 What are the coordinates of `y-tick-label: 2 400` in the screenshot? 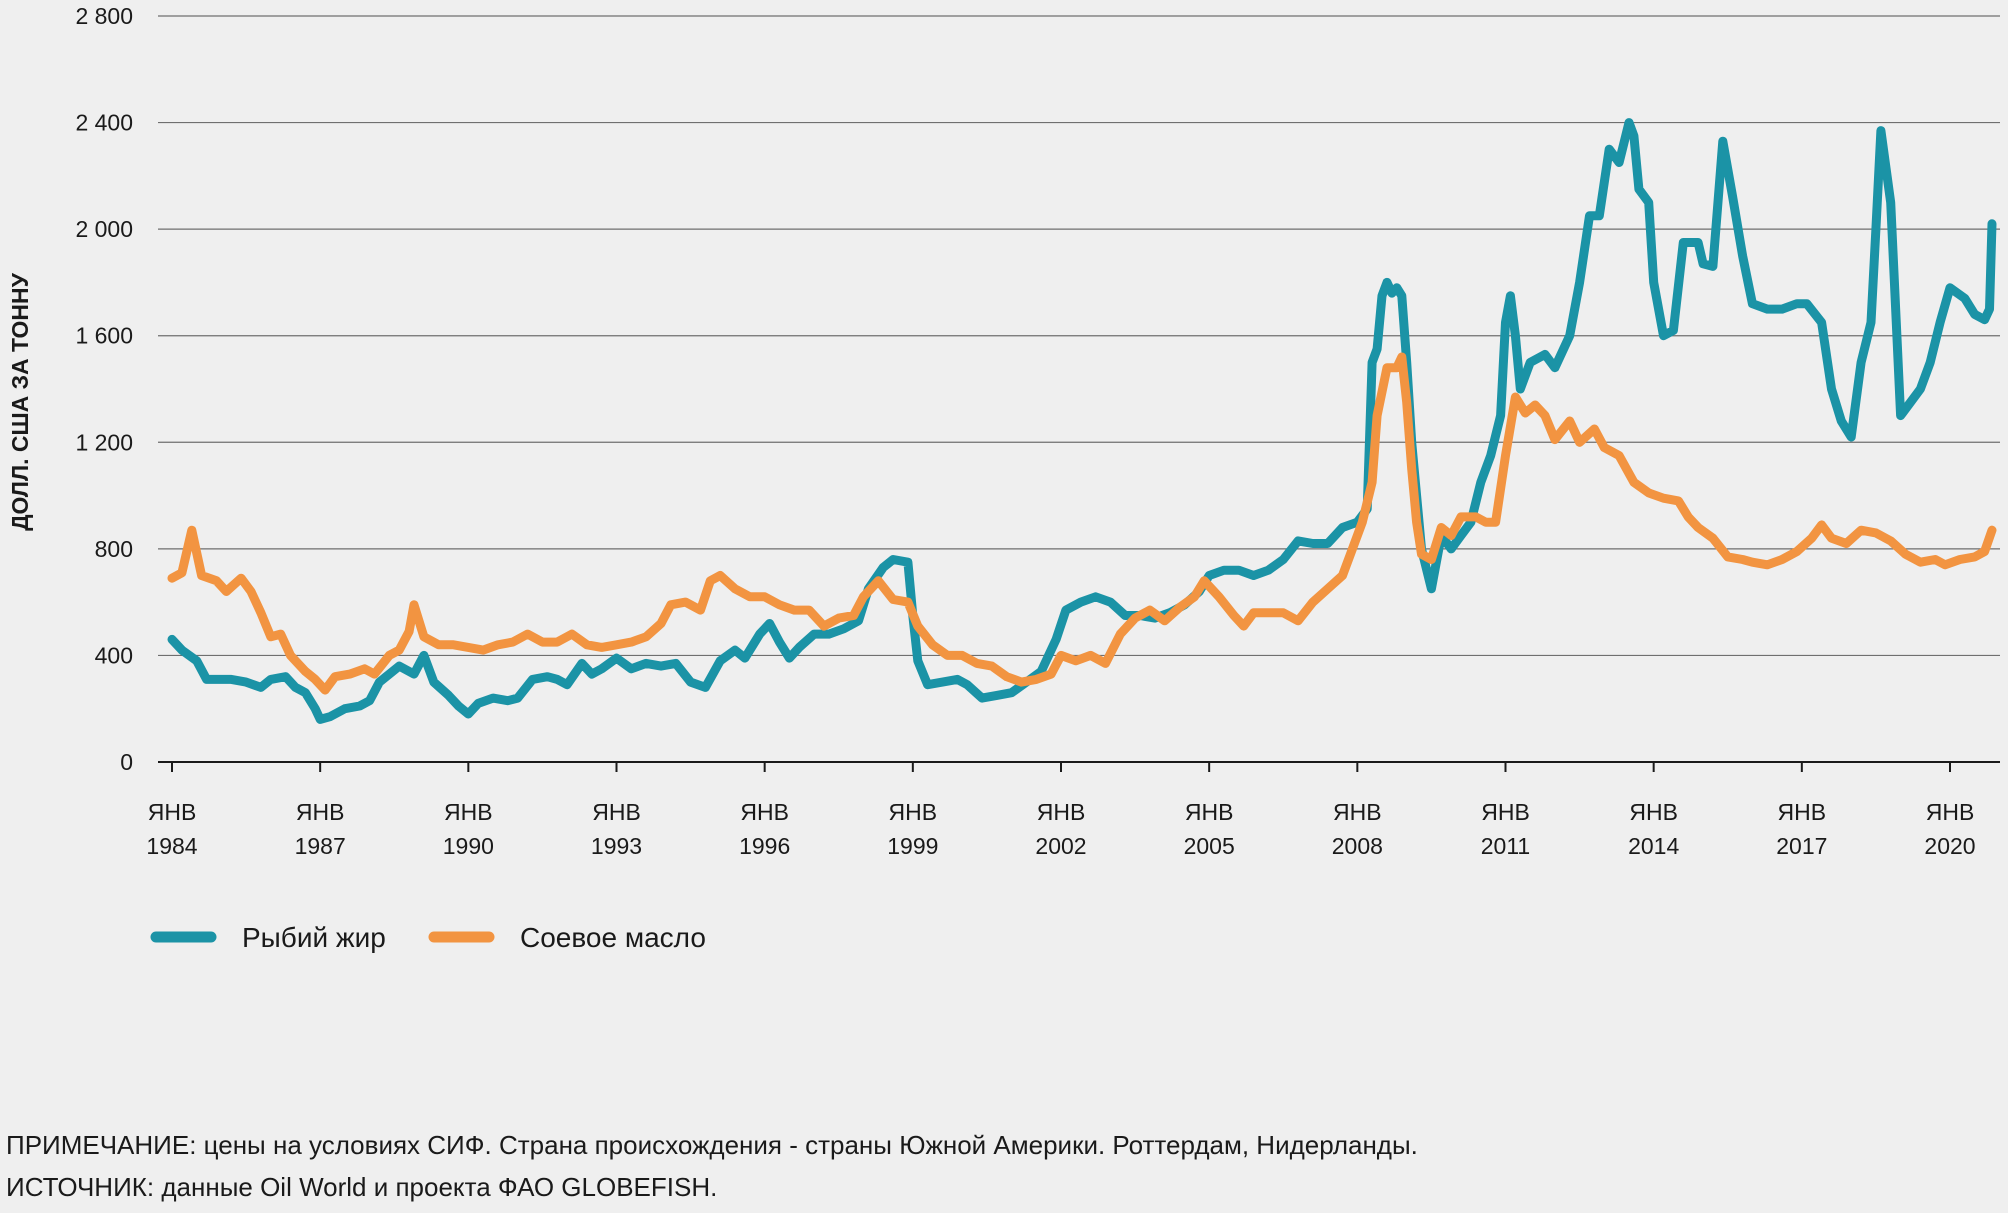 It's located at (104, 123).